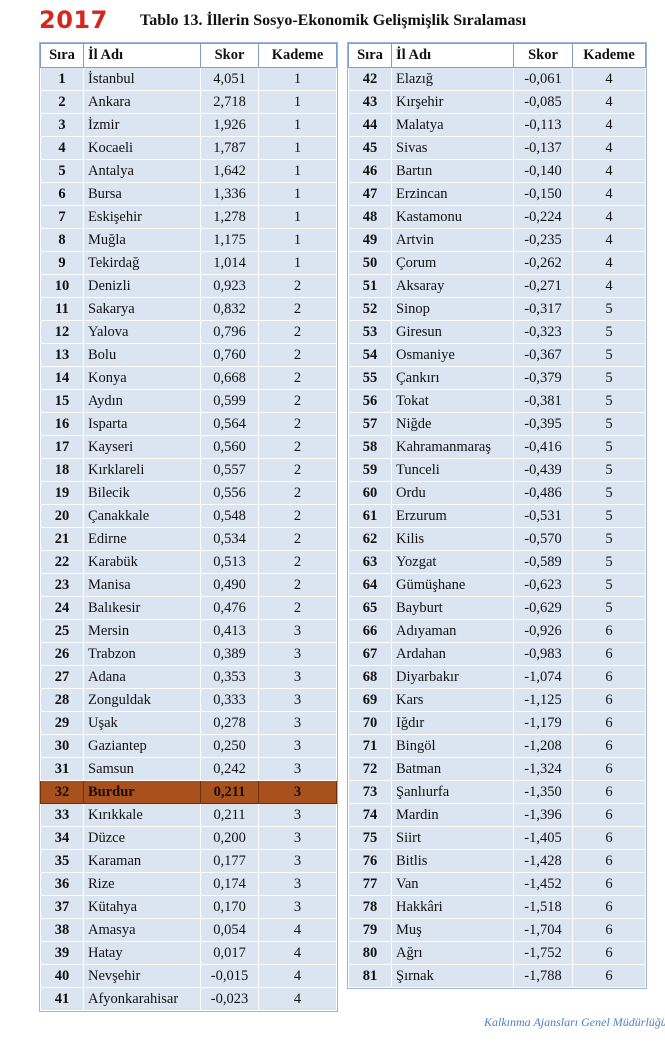 The width and height of the screenshot is (665, 1050). Describe the element at coordinates (188, 608) in the screenshot. I see `table-row: 24 Balıkesir 0,476 2` at that location.